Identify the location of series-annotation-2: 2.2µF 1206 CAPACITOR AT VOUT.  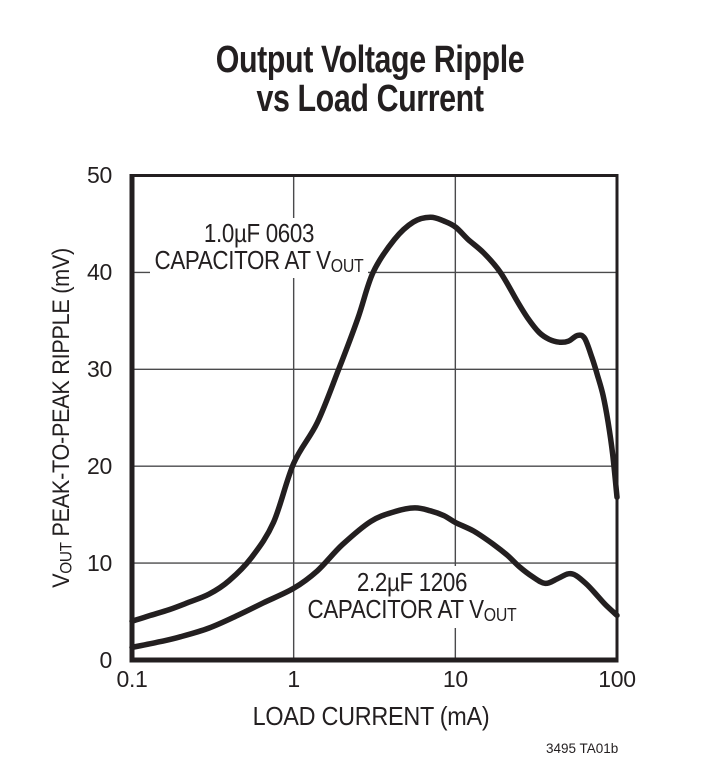
(412, 596).